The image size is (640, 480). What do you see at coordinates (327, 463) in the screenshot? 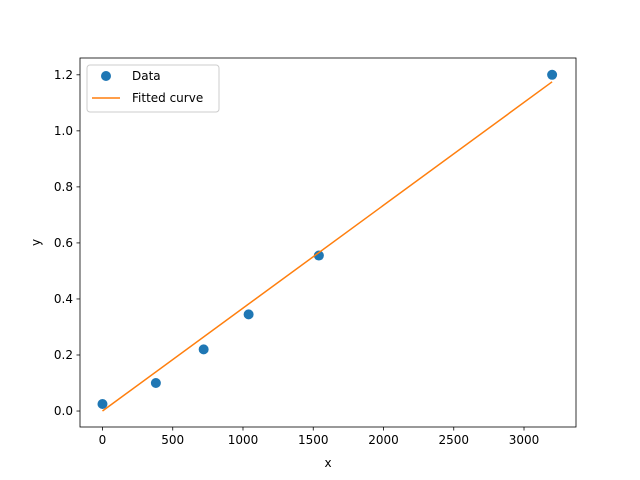
I see `x-axis-label: x` at bounding box center [327, 463].